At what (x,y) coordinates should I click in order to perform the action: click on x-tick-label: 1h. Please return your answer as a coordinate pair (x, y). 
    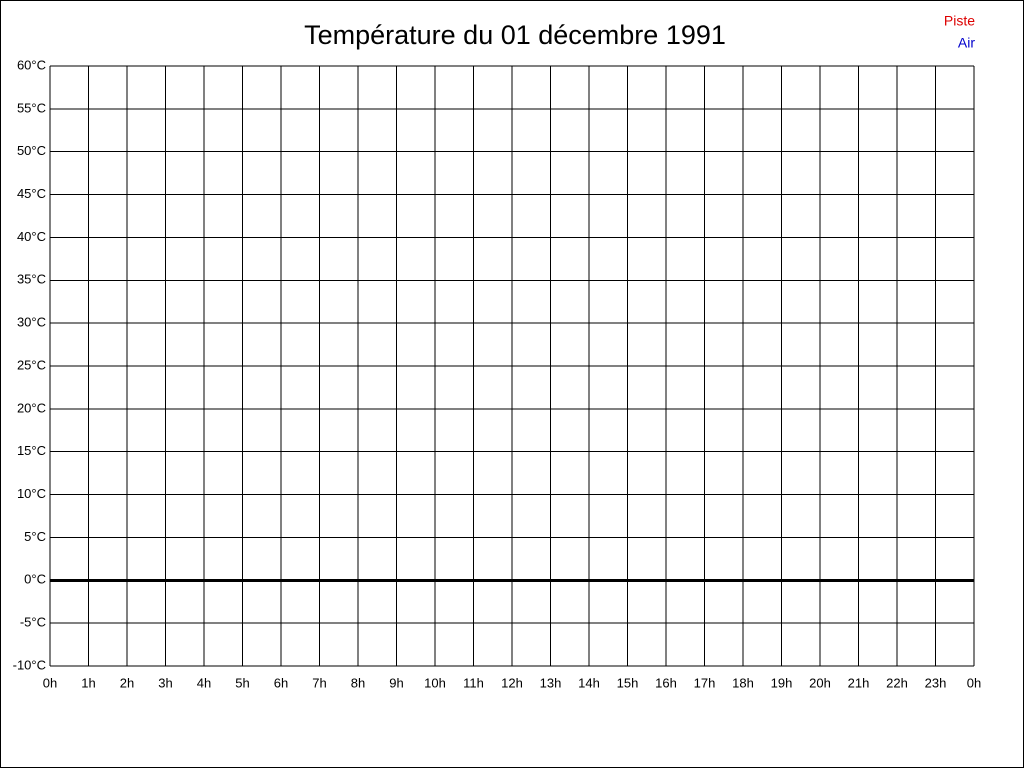
    Looking at the image, I should click on (88, 682).